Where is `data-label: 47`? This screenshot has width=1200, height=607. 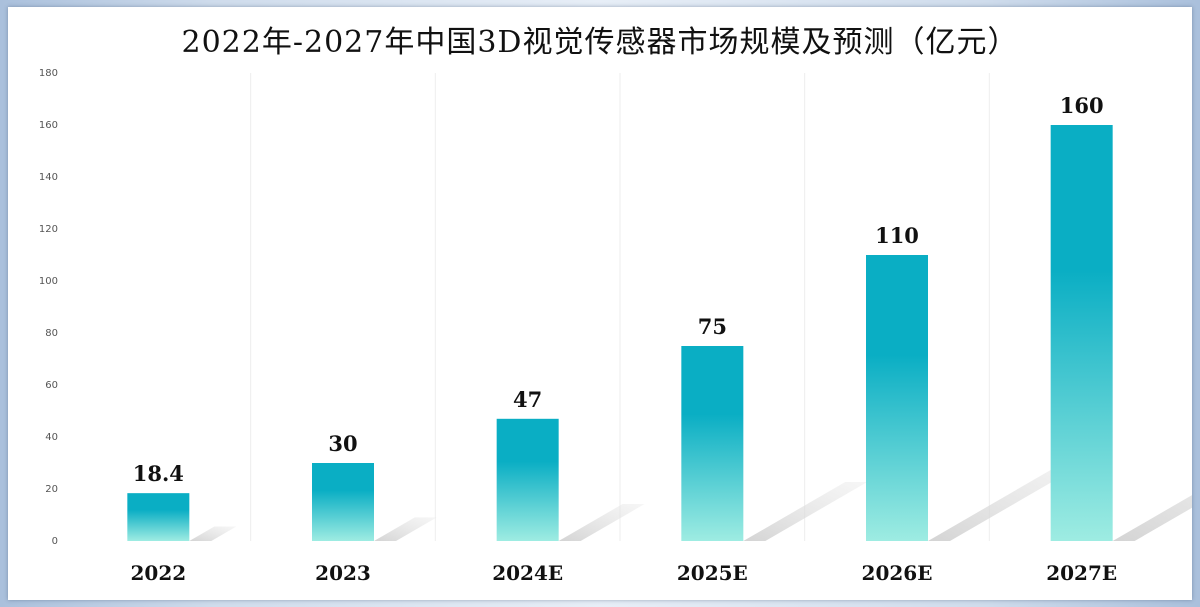 data-label: 47 is located at coordinates (527, 399).